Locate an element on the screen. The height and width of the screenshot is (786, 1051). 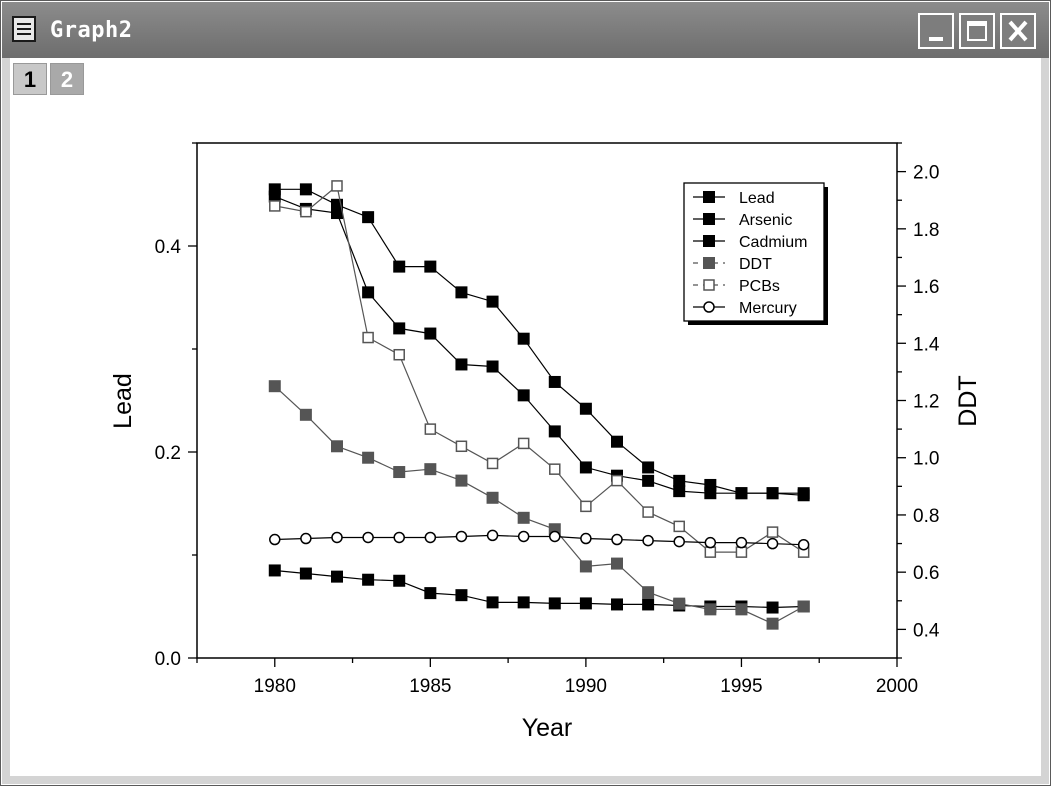
window-title: Graph2 is located at coordinates (91, 30).